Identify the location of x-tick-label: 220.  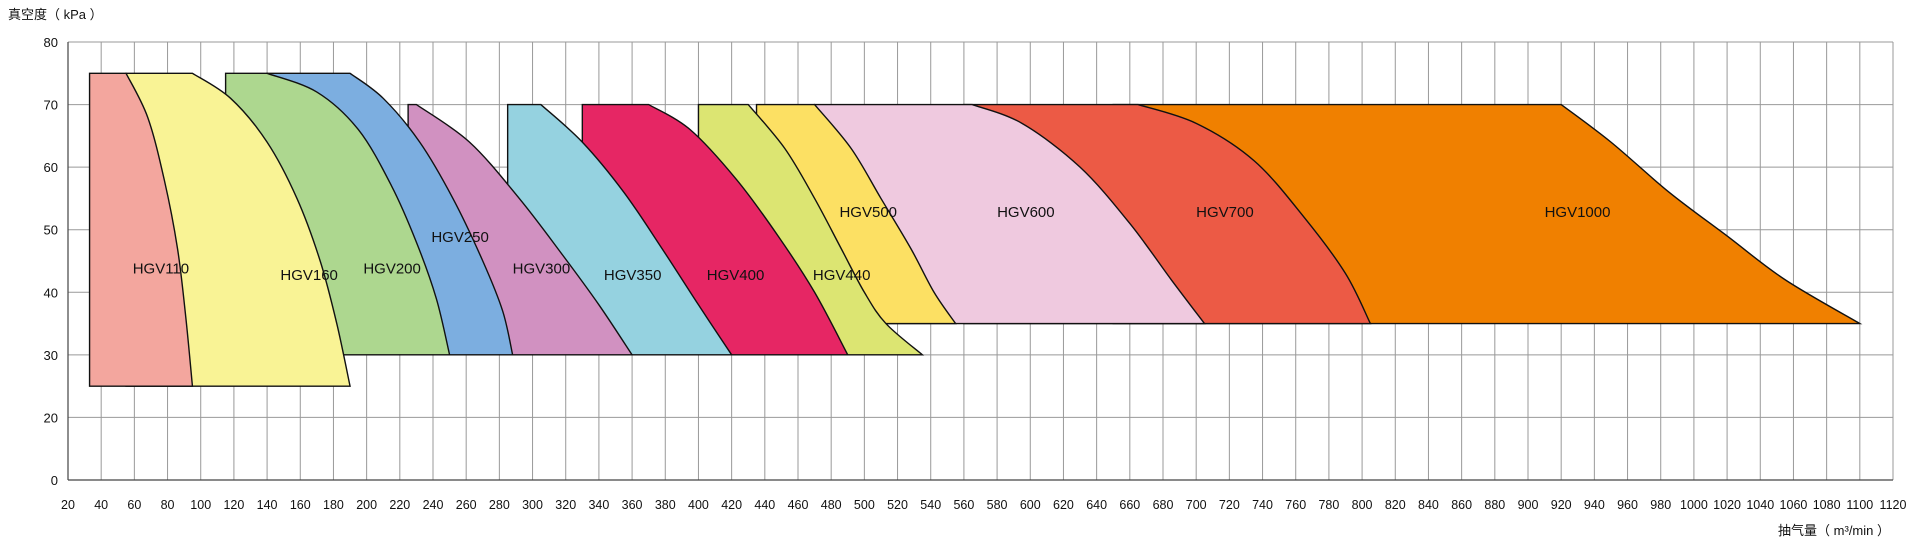
(399, 505).